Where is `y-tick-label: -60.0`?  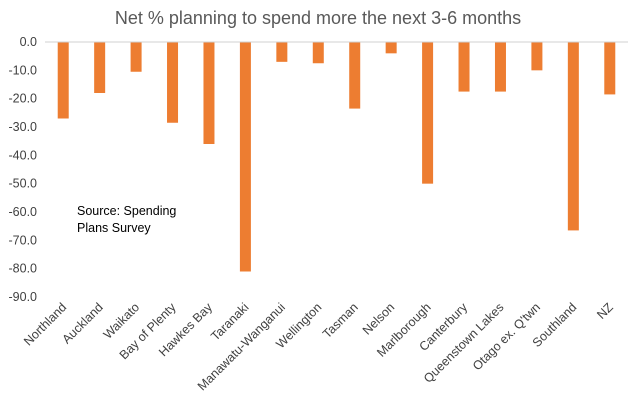 y-tick-label: -60.0 is located at coordinates (23, 212).